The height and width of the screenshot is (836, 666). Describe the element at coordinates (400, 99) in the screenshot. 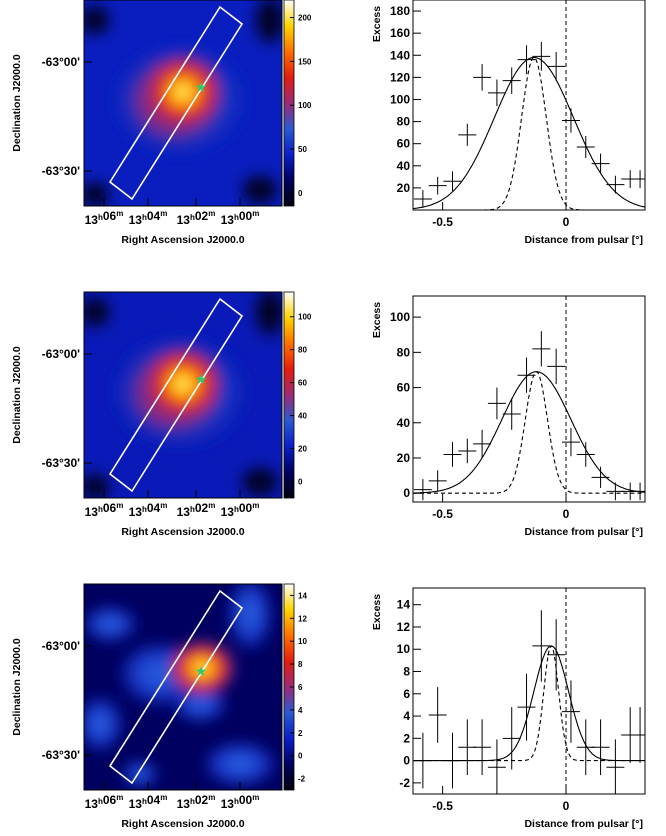

I see `y-tick-label: 100` at that location.